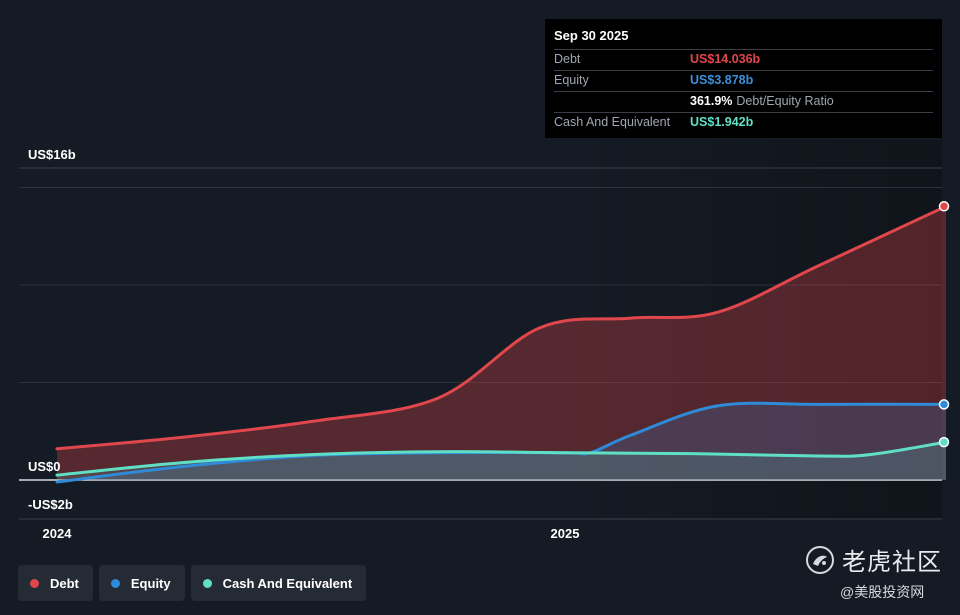  Describe the element at coordinates (571, 80) in the screenshot. I see `tooltip-equity-label: Equity` at that location.